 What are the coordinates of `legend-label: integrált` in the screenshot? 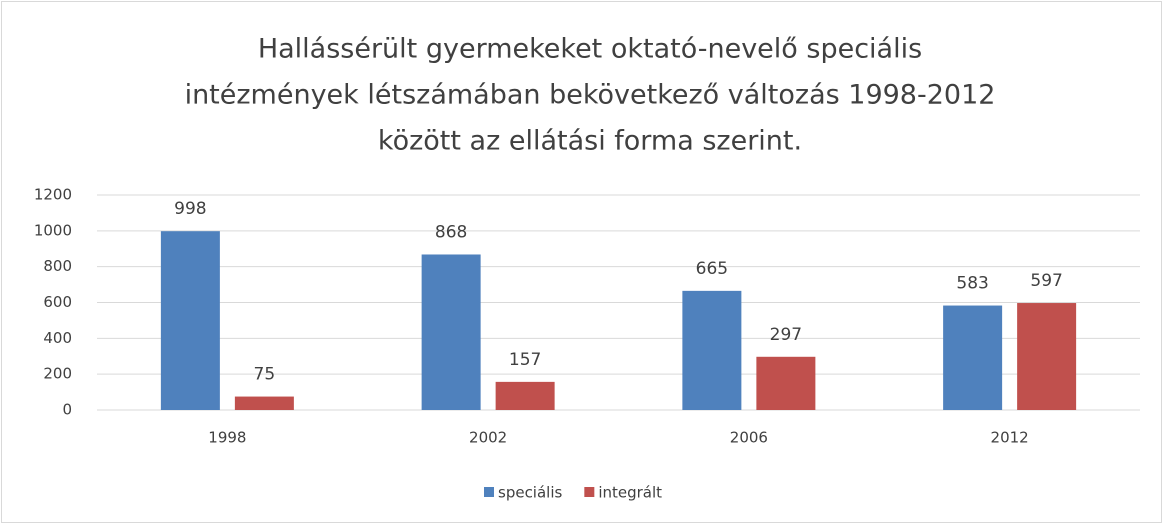 It's located at (630, 493).